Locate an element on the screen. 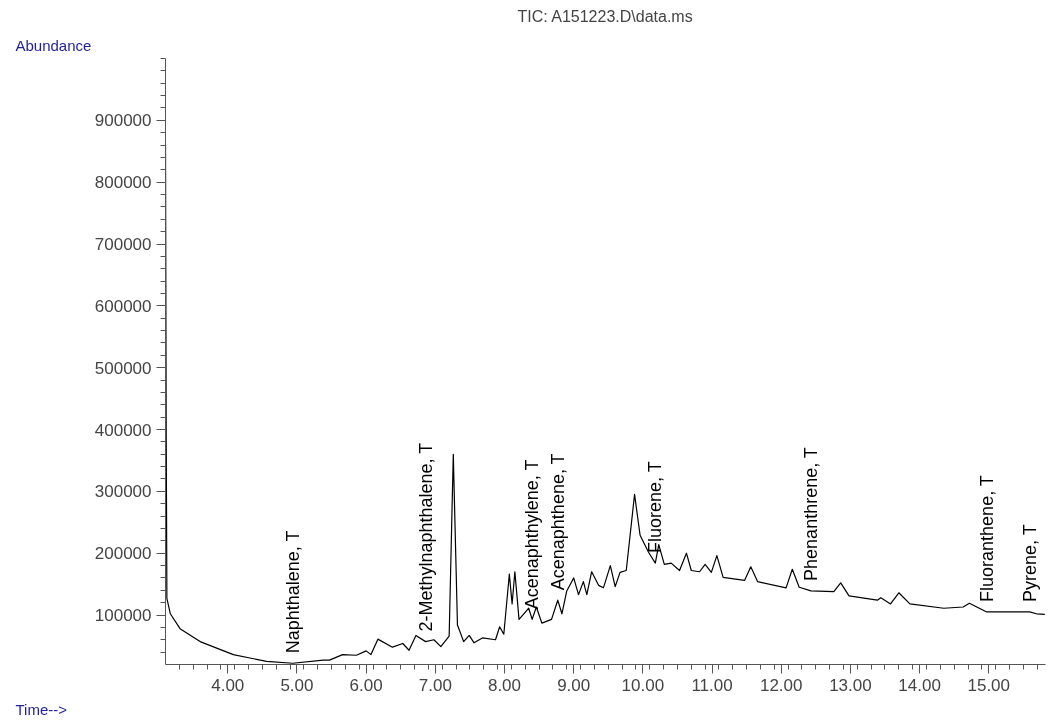  x-tick-label: 4.00 is located at coordinates (228, 685).